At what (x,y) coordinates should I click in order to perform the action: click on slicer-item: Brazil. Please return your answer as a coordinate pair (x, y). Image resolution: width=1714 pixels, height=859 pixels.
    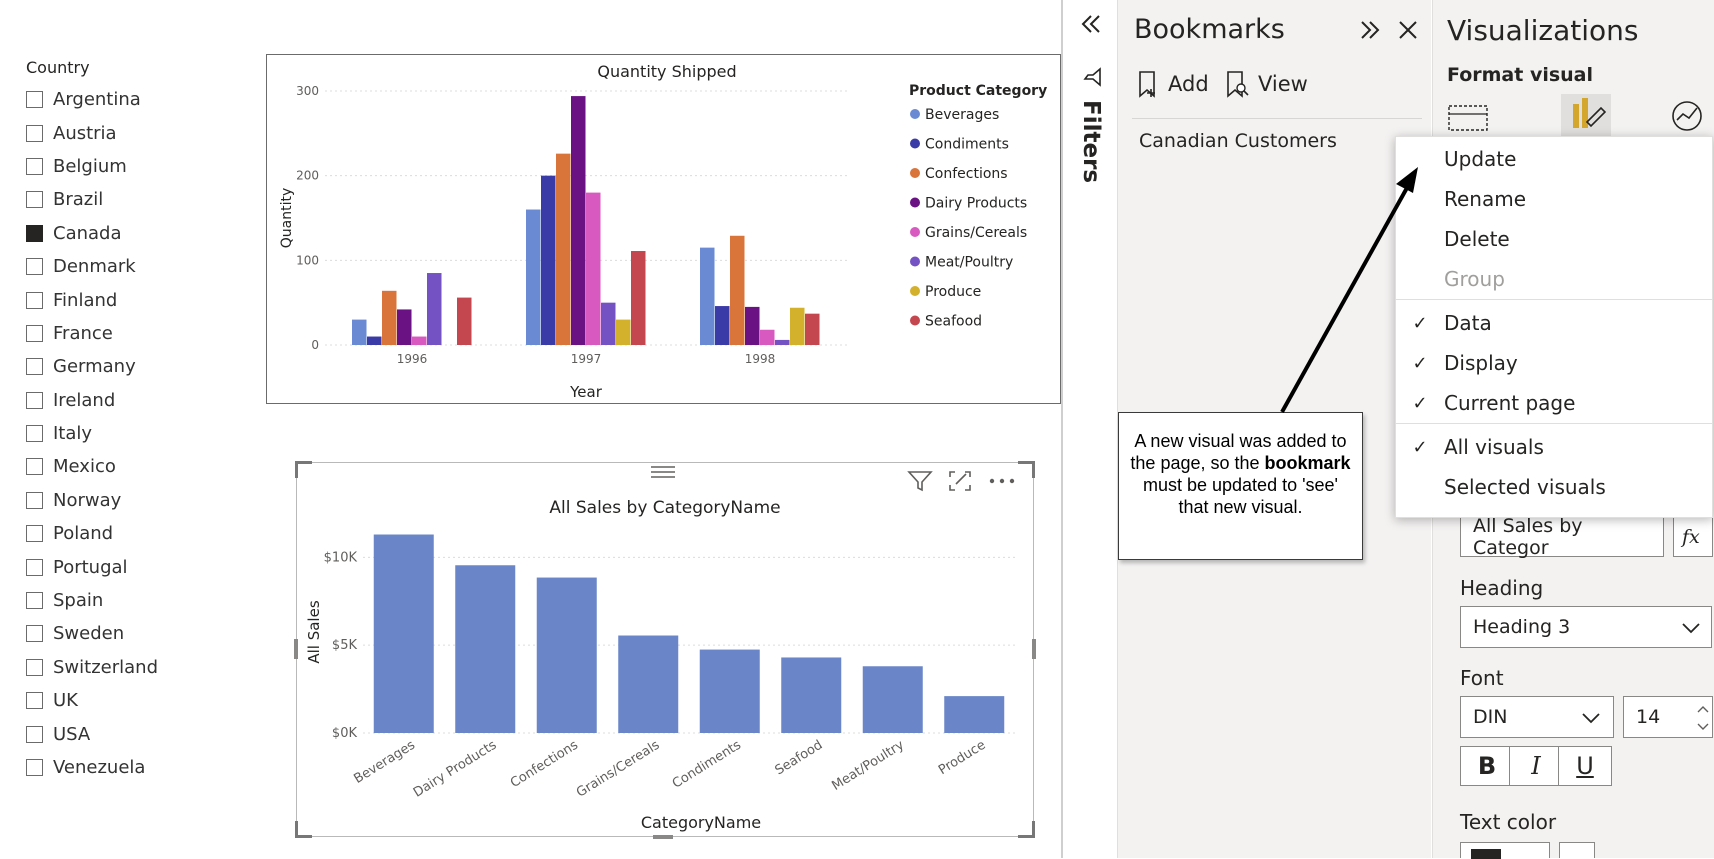
    Looking at the image, I should click on (111, 199).